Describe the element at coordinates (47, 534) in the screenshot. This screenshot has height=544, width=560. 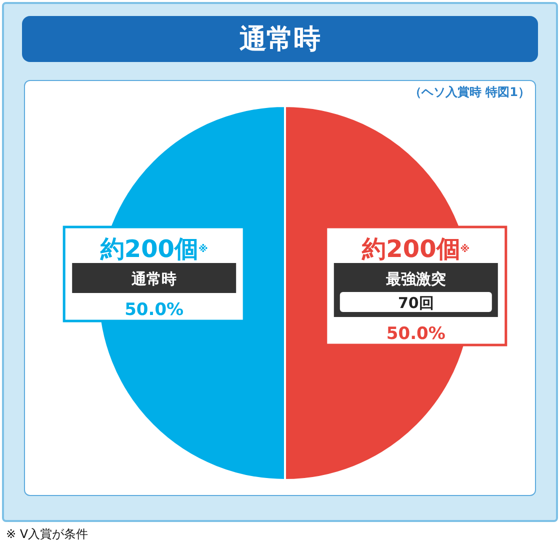
I see `text: ※ V入賞が条件` at that location.